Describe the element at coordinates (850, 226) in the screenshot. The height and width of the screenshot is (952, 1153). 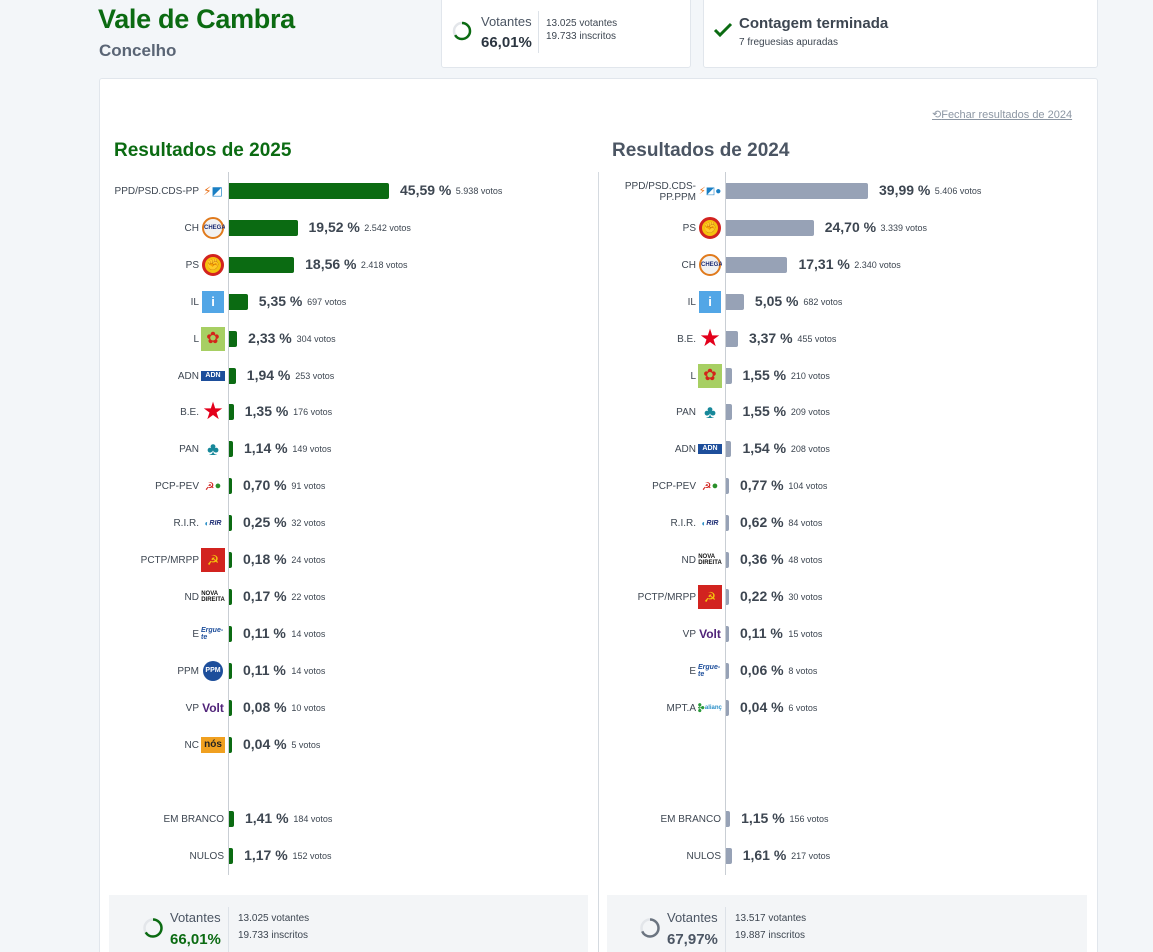
I see `result-pct: 24,70 %` at that location.